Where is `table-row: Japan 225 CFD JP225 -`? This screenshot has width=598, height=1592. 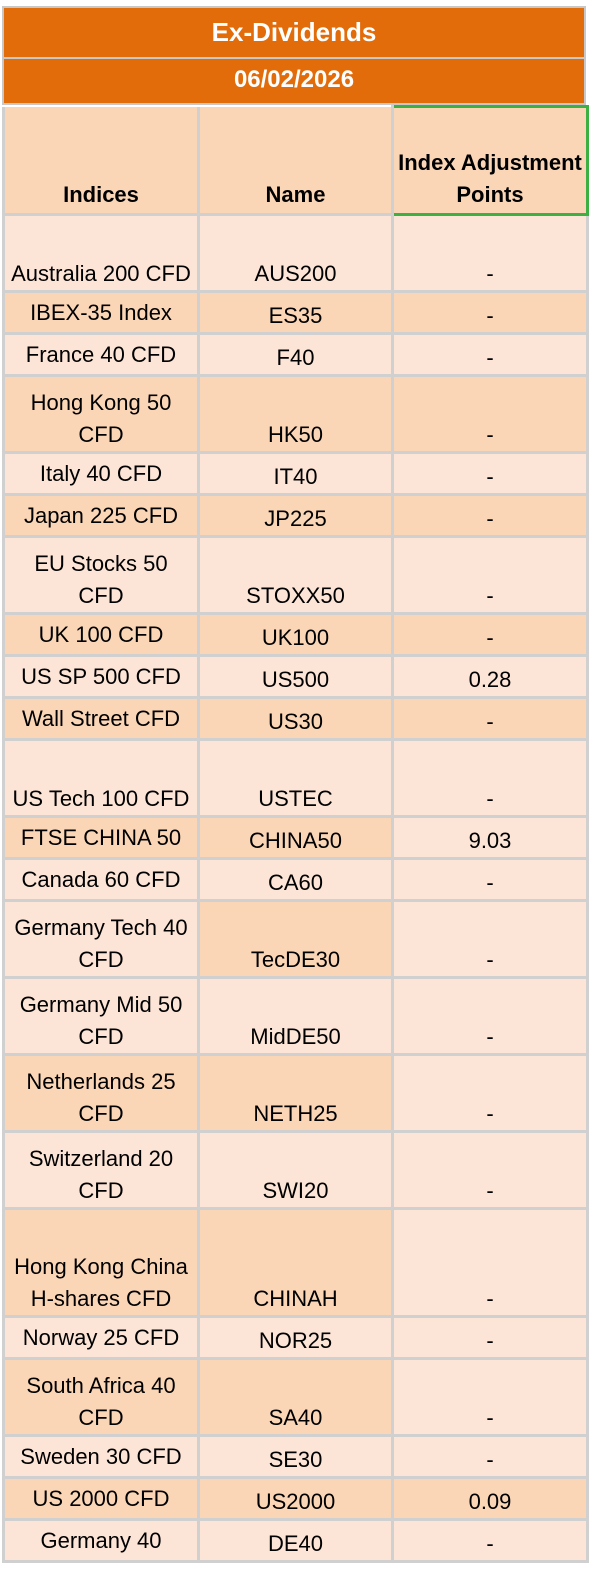 table-row: Japan 225 CFD JP225 - is located at coordinates (295, 515).